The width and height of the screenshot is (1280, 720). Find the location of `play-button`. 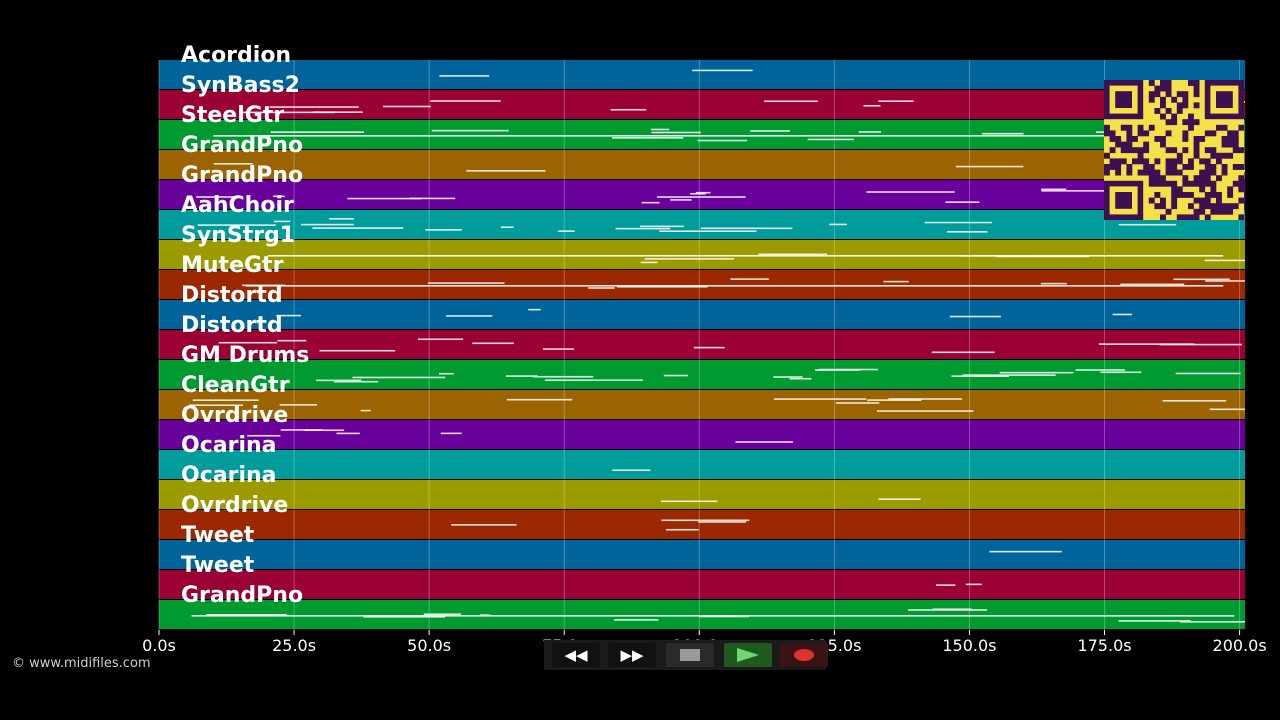

play-button is located at coordinates (748, 655).